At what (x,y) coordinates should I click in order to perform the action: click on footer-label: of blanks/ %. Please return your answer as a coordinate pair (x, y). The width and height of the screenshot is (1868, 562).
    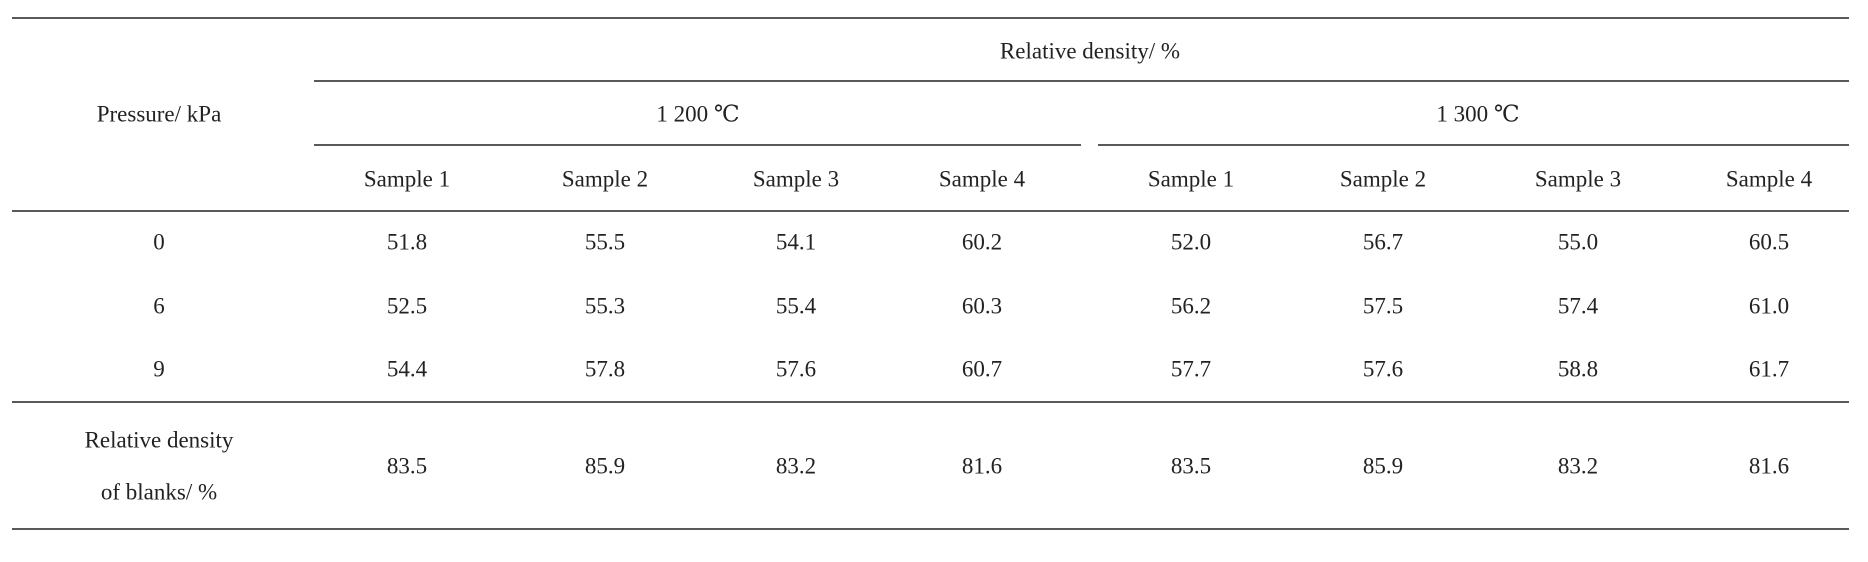
    Looking at the image, I should click on (159, 491).